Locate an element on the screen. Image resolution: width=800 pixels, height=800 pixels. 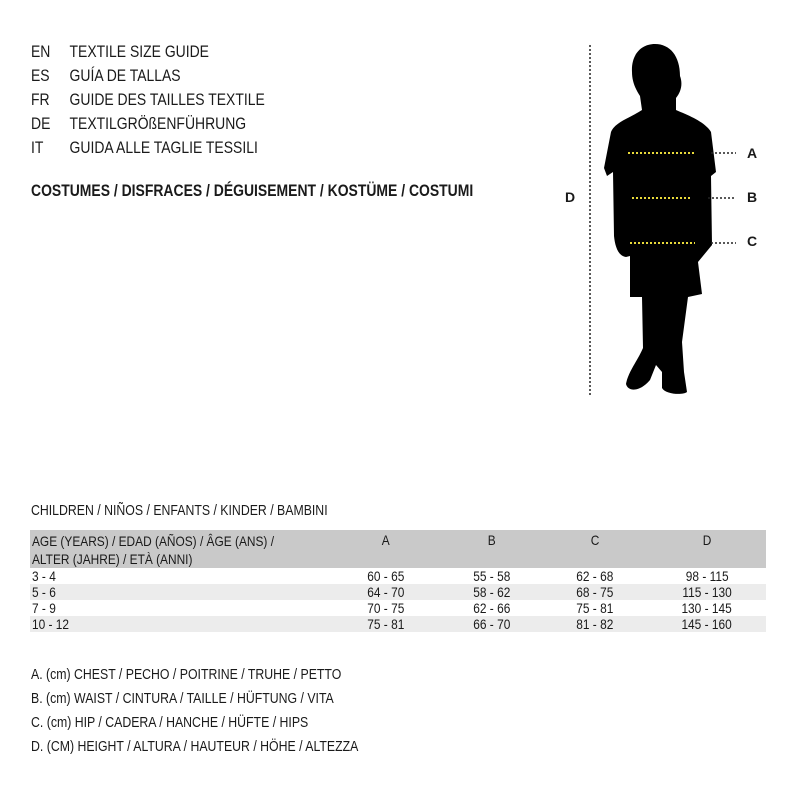
language-code: IT is located at coordinates (37, 147).